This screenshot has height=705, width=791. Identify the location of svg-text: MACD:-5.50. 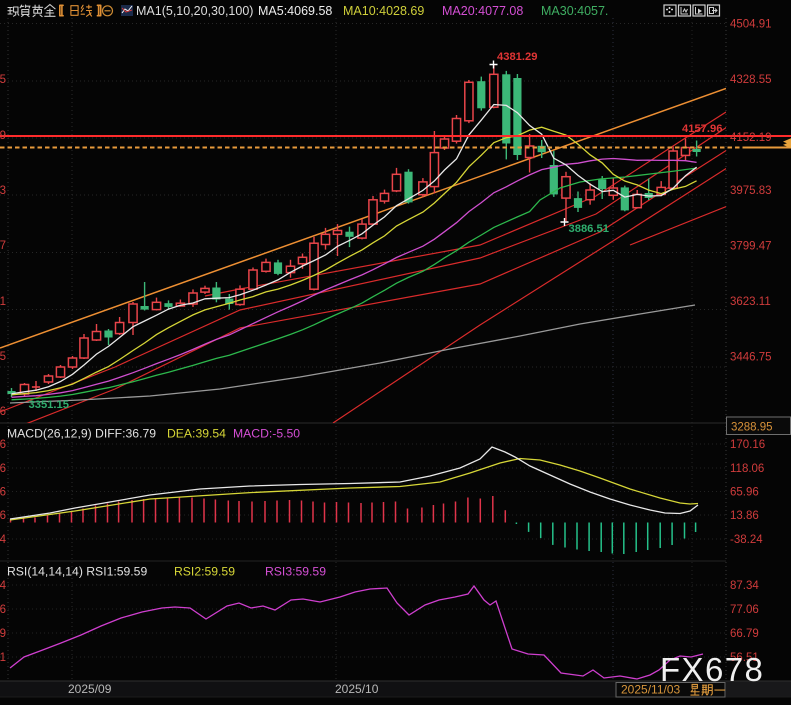
(266, 434).